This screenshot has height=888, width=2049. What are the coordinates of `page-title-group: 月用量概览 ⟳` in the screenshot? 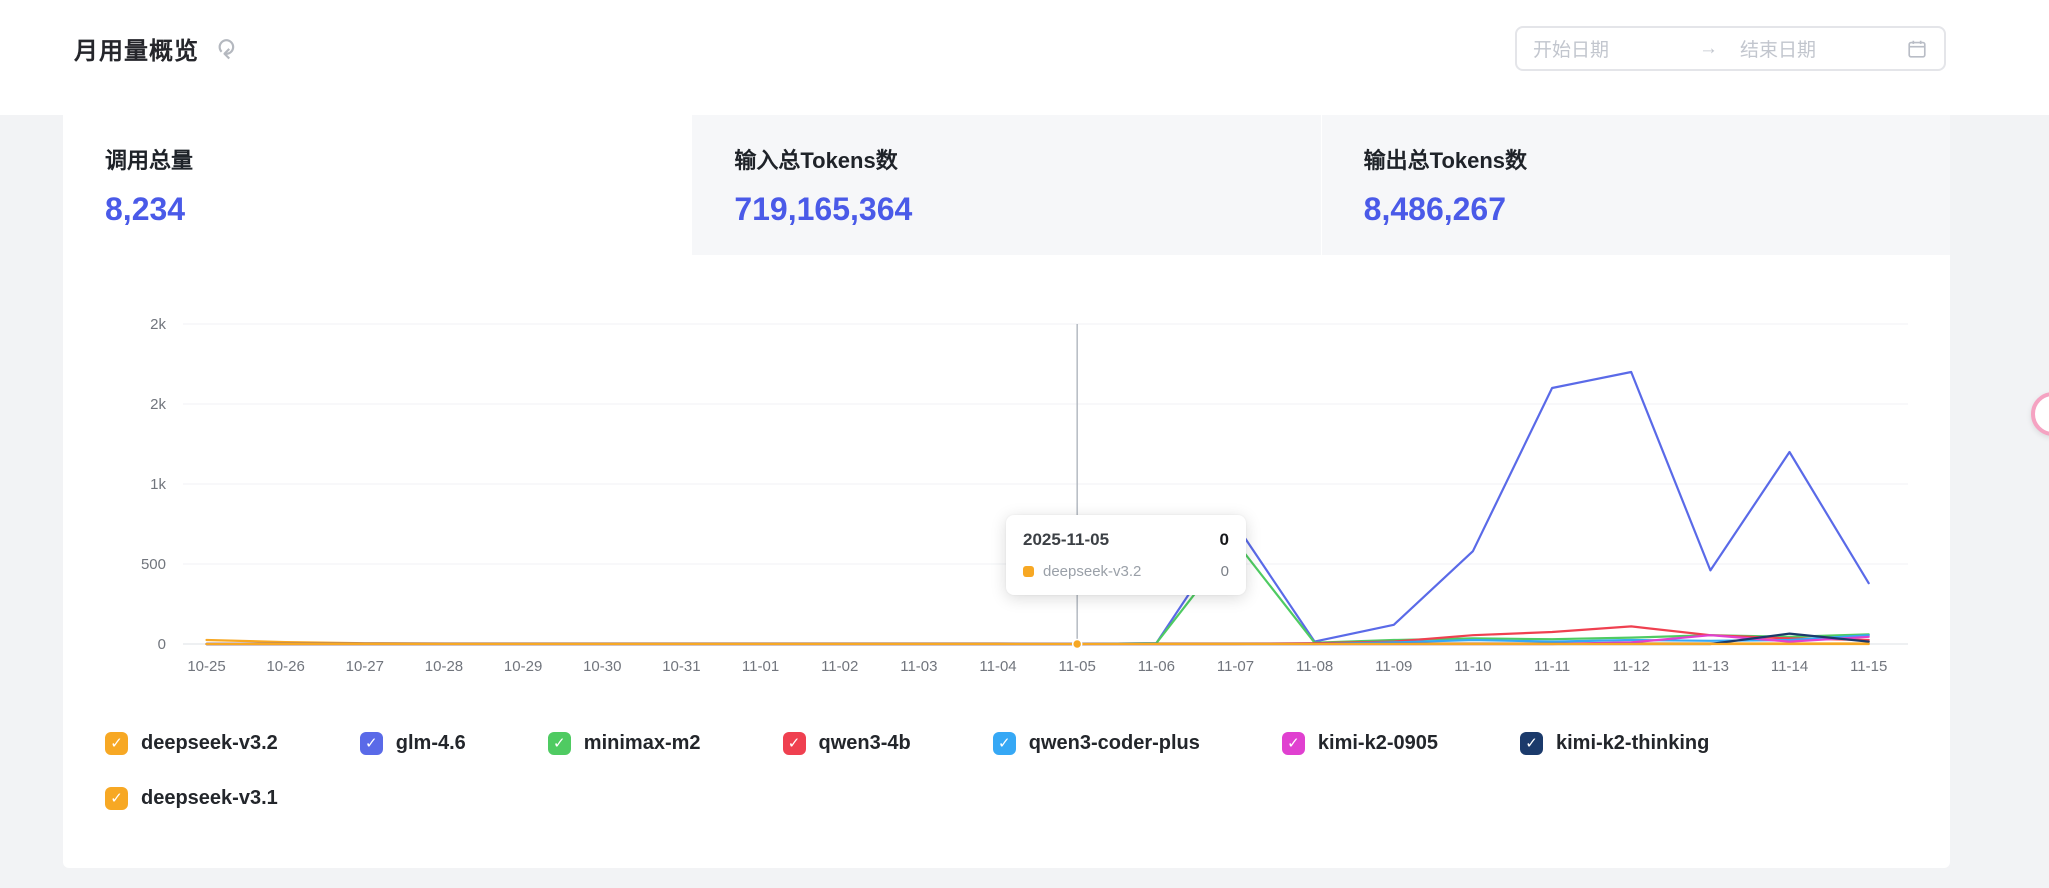 It's located at (157, 48).